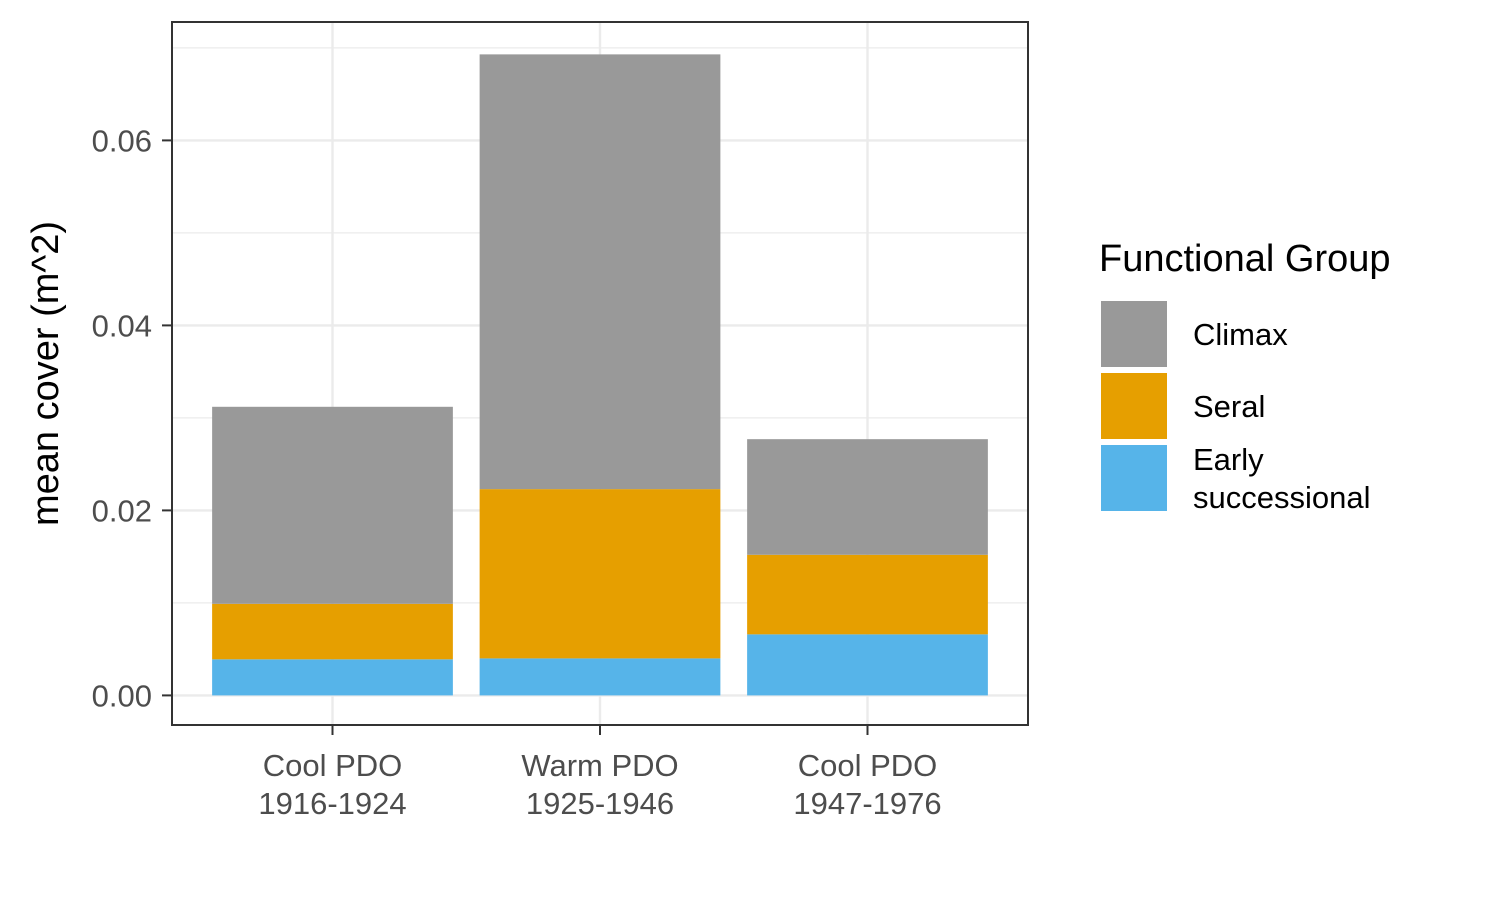  What do you see at coordinates (1134, 334) in the screenshot?
I see `legend-key-climax` at bounding box center [1134, 334].